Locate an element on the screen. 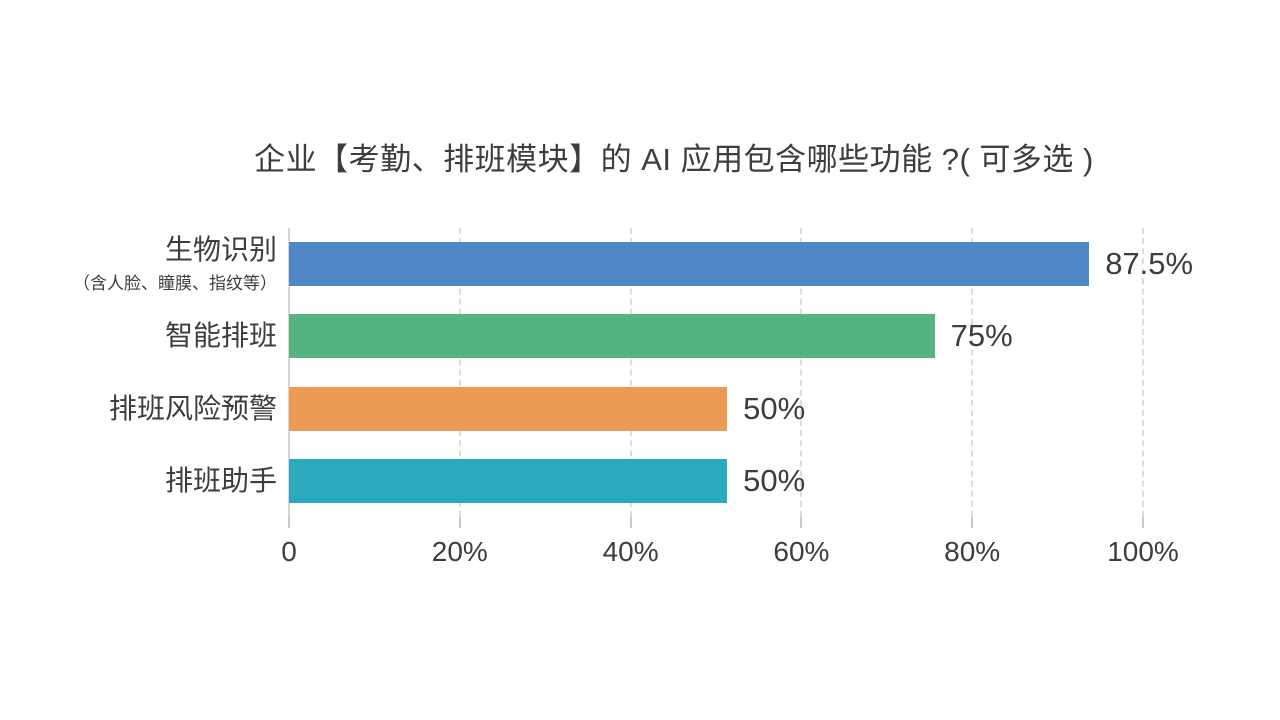 The height and width of the screenshot is (720, 1280). x-tick-label: 100% is located at coordinates (1143, 551).